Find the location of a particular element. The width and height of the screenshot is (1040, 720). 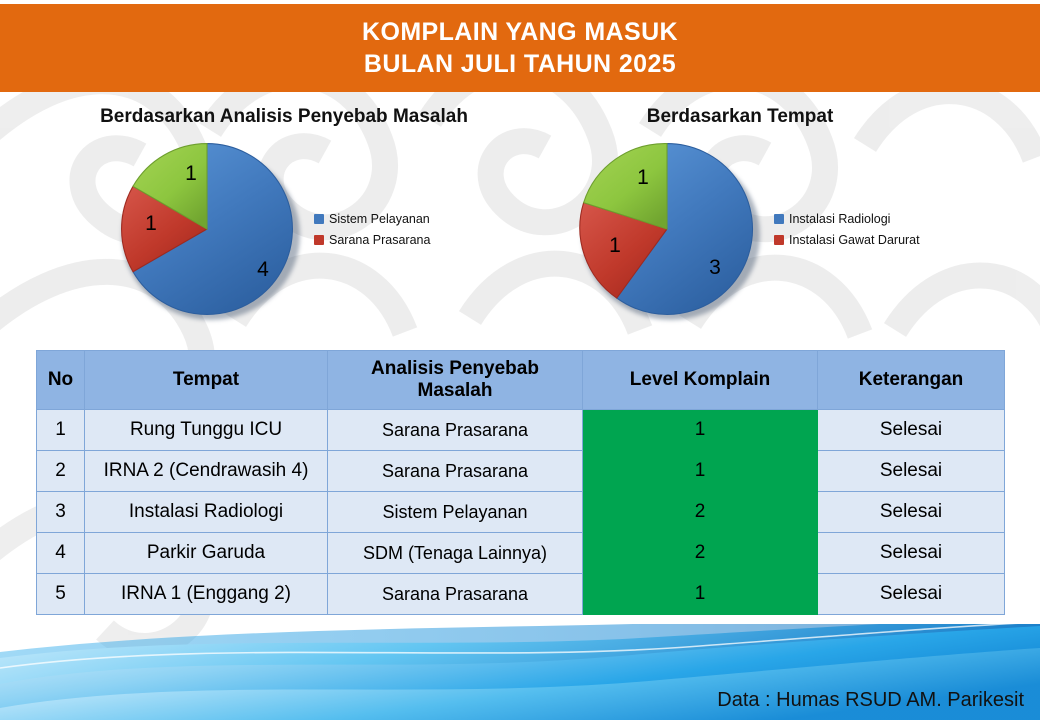

table-header-tempat: Tempat is located at coordinates (206, 380).